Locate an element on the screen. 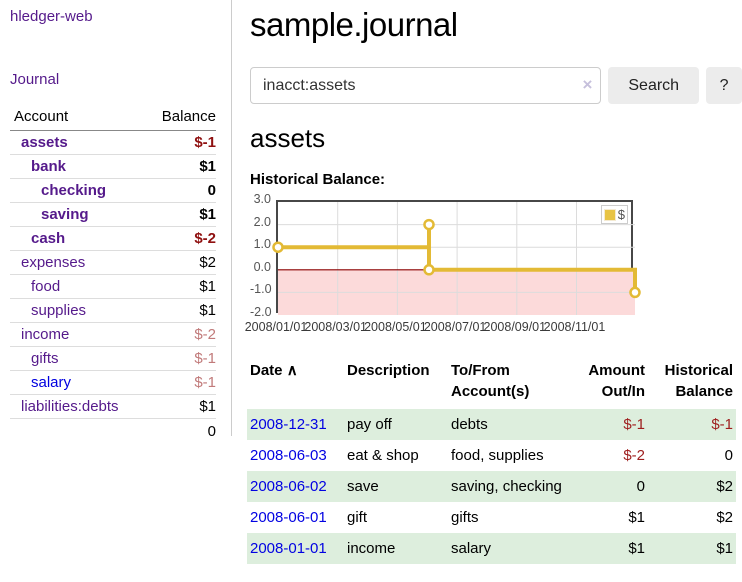 This screenshot has width=742, height=582. account-row-expenses: expenses $2 is located at coordinates (113, 262).